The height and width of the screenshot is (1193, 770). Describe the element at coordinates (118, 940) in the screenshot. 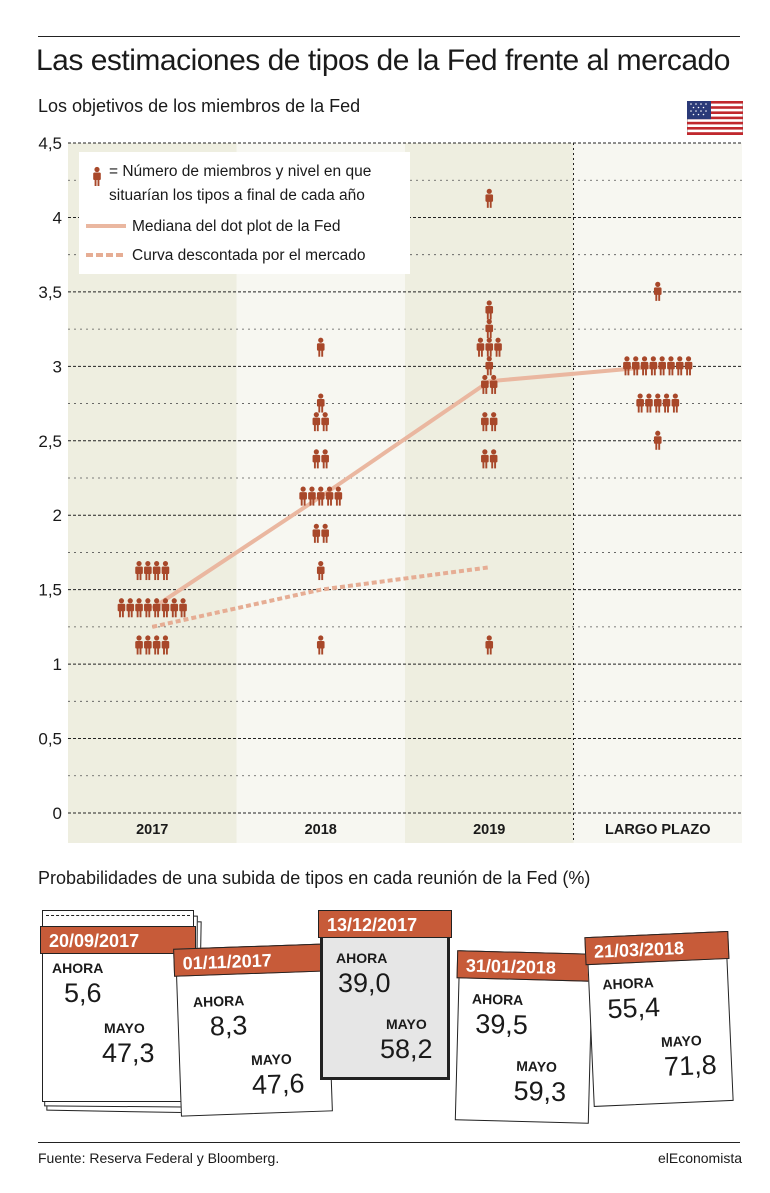

I see `meeting-date: 20/09/2017` at that location.